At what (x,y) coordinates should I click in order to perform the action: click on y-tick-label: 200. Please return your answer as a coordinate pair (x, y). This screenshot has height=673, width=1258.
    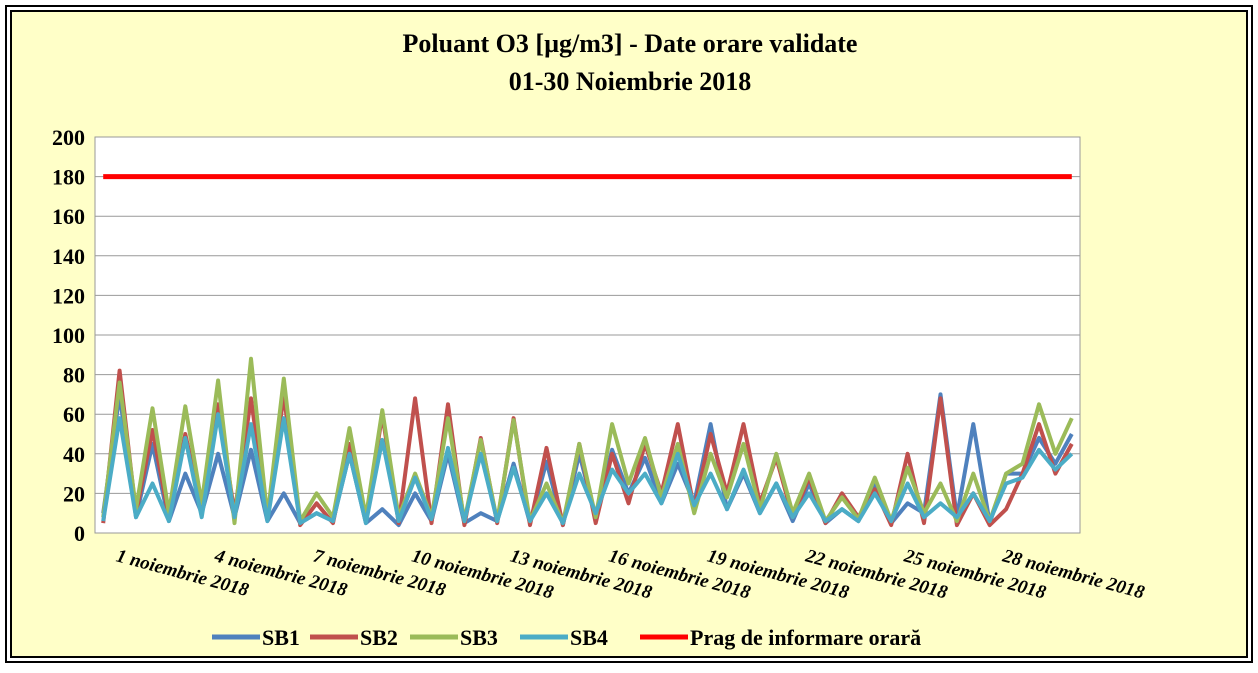
    Looking at the image, I should click on (68, 137).